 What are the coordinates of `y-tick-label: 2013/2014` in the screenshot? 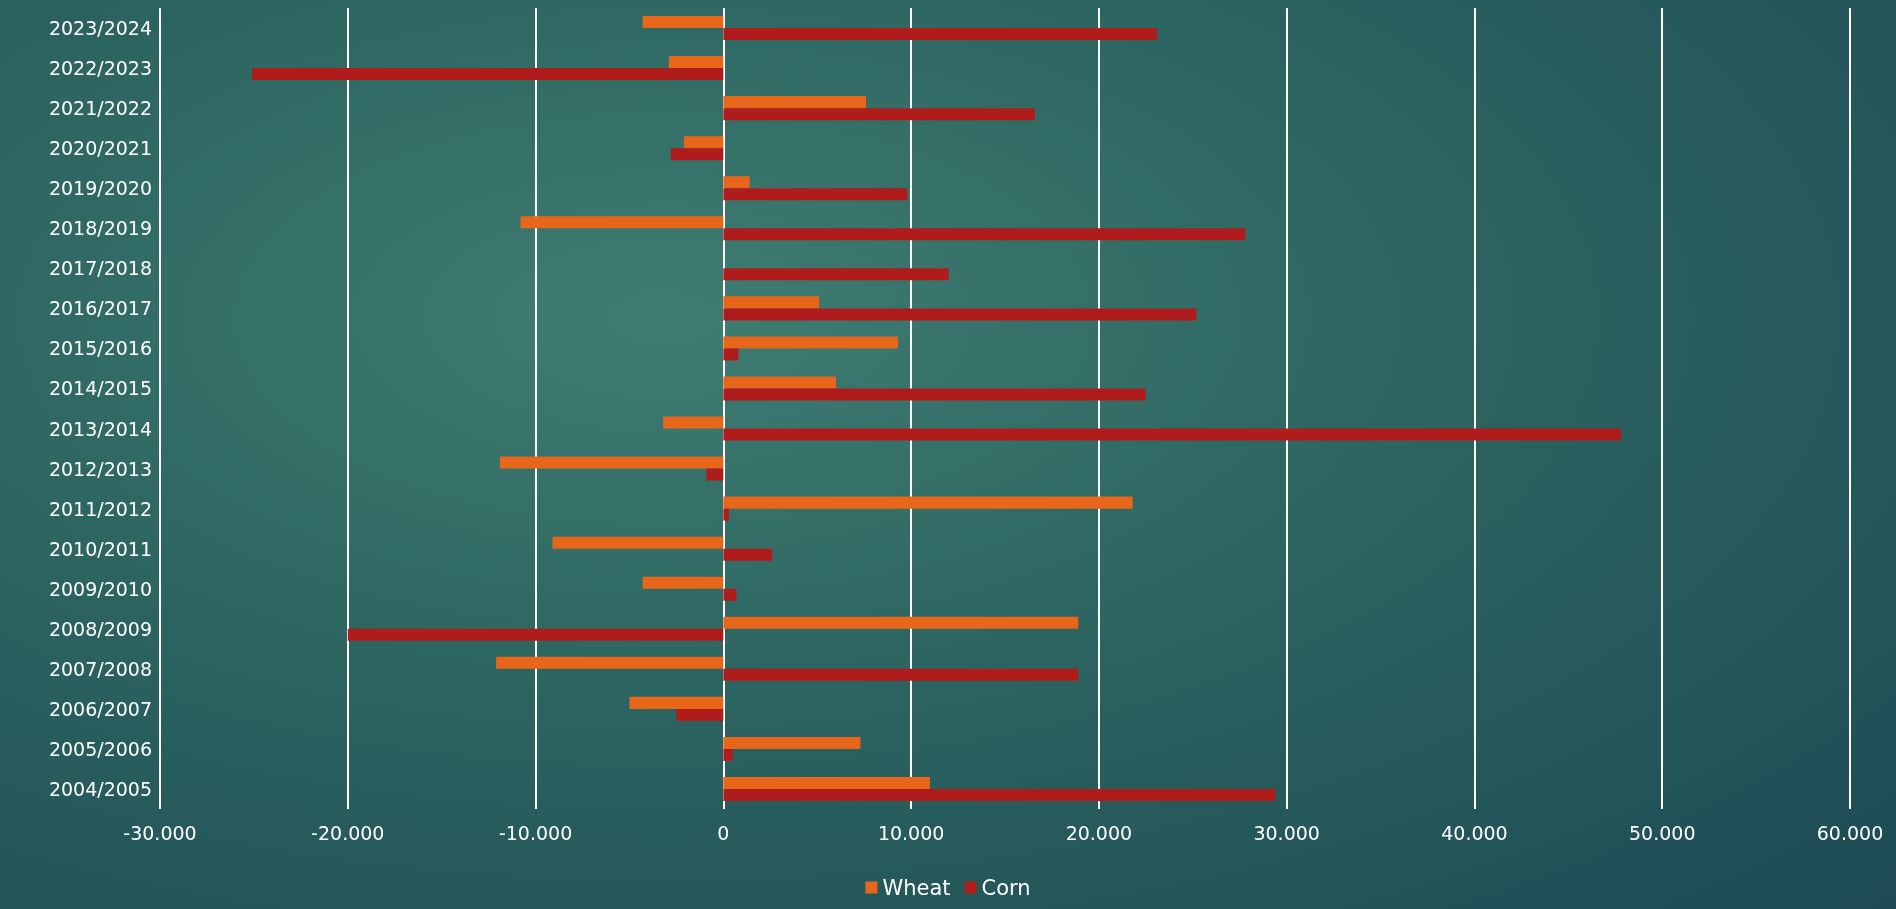 It's located at (100, 428).